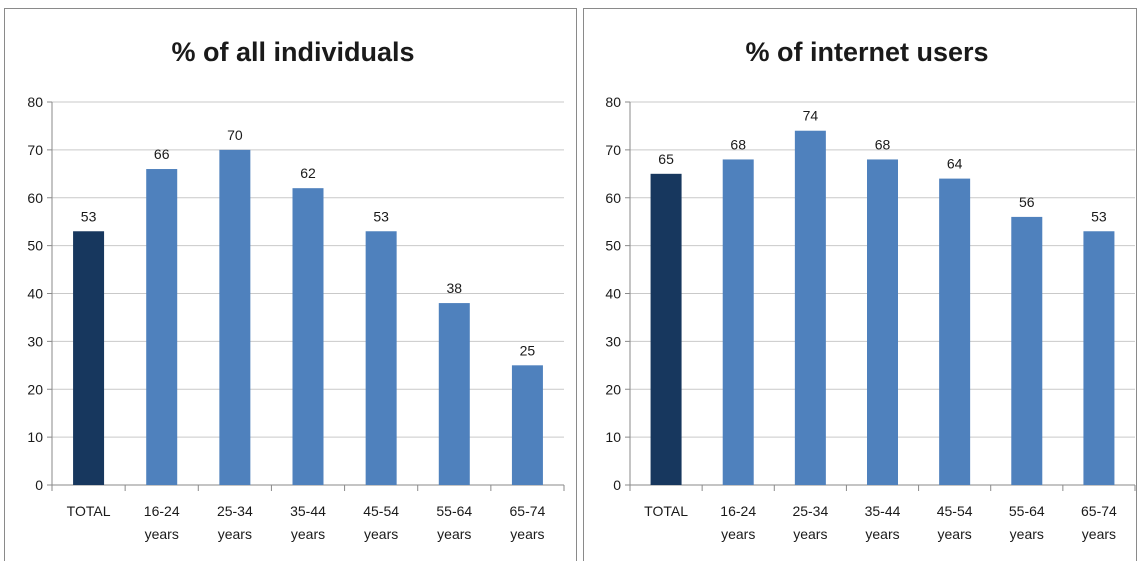 The image size is (1141, 562). Describe the element at coordinates (955, 164) in the screenshot. I see `bar-value-label: 64` at that location.